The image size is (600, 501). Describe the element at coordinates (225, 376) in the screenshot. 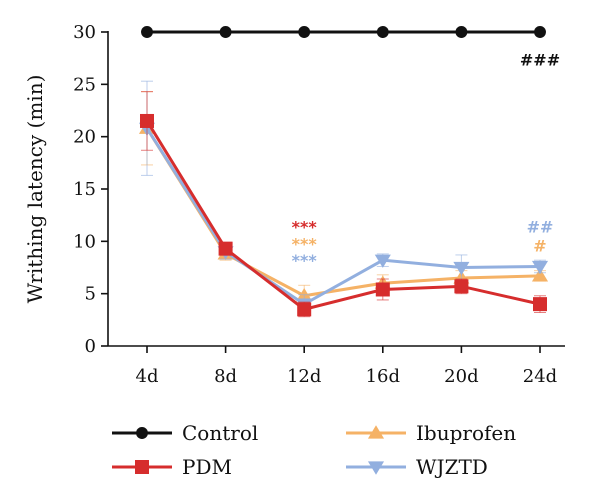

I see `x-tick-label: 8d` at that location.